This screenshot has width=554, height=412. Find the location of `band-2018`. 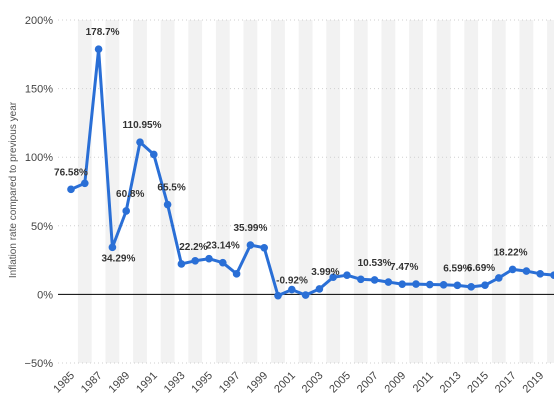

band-2018 is located at coordinates (526, 191).